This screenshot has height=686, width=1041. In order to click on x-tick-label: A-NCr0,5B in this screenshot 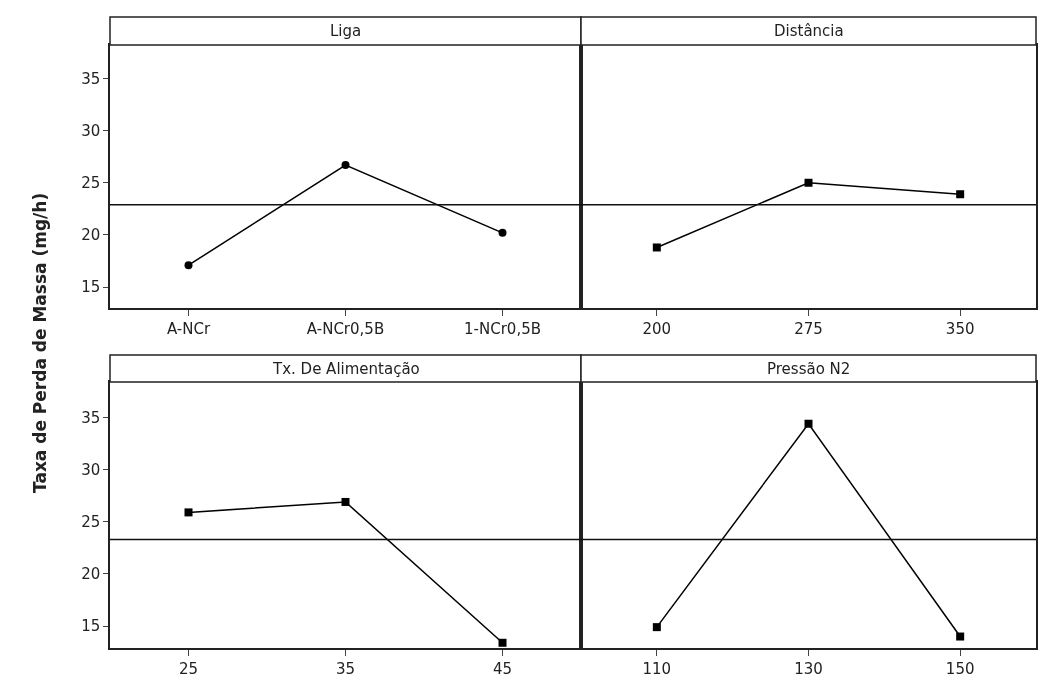, I will do `click(345, 328)`.